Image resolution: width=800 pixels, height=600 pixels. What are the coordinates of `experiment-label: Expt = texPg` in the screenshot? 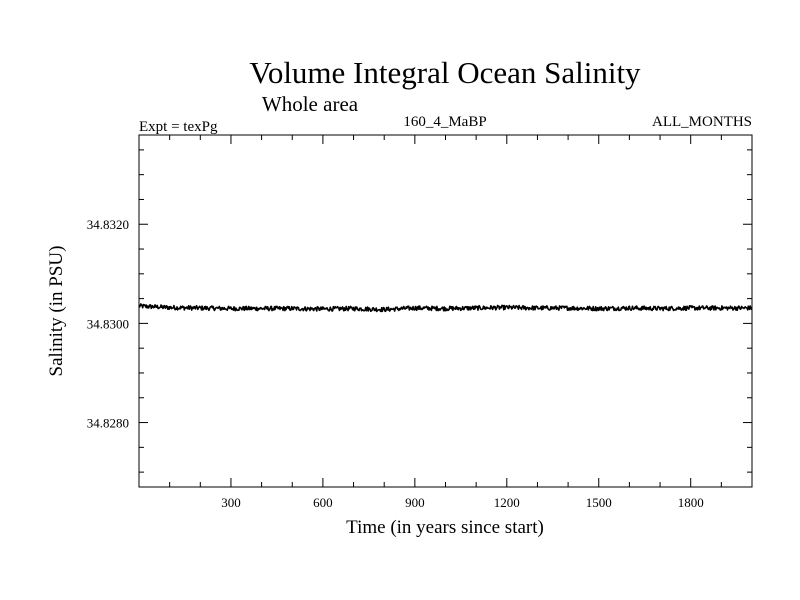 It's located at (178, 127).